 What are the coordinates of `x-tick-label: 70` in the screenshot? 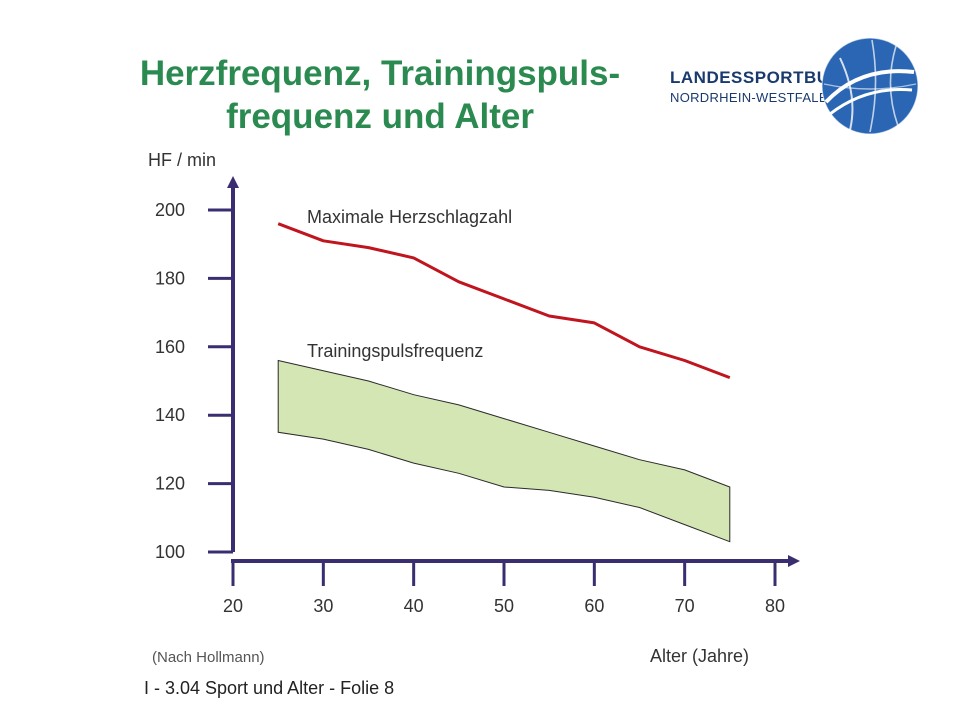 It's located at (685, 606).